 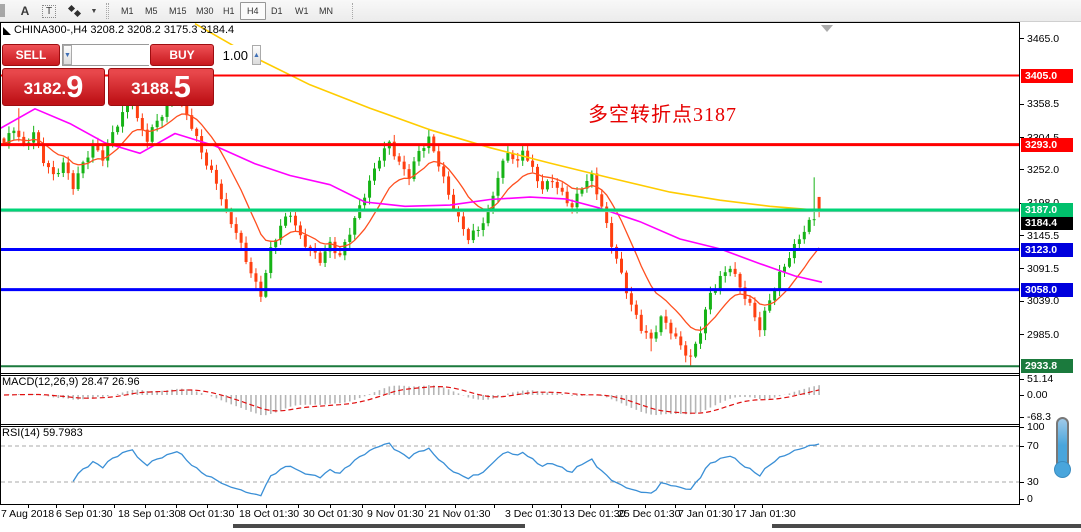 I want to click on rsi-separator, so click(x=540, y=426).